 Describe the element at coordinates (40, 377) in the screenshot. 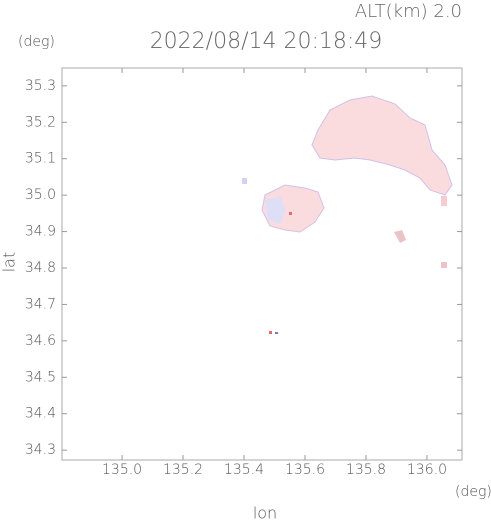

I see `y-tick-label: 34.5` at that location.